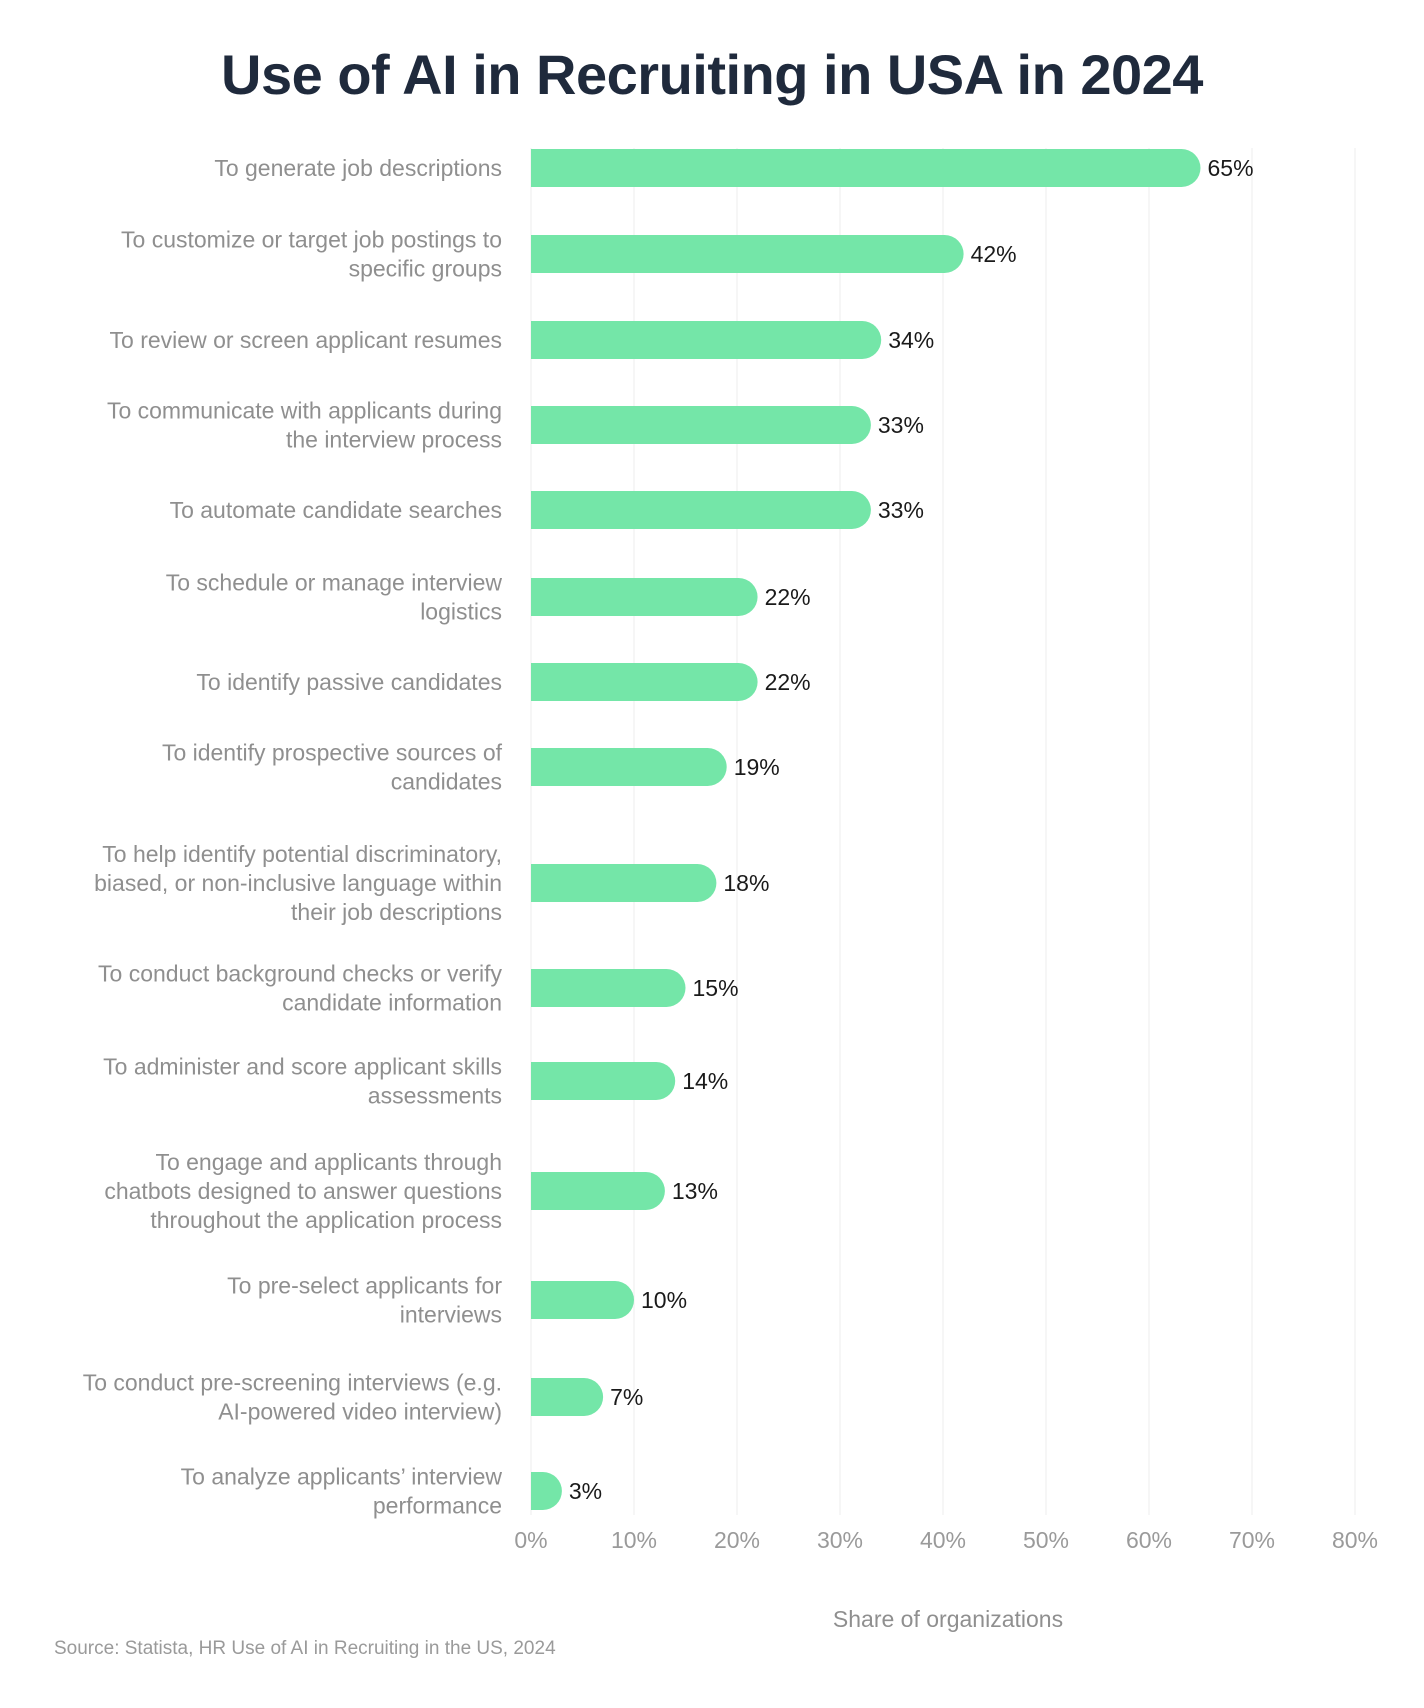 The height and width of the screenshot is (1708, 1424). I want to click on bar-value-label: 3%, so click(585, 1491).